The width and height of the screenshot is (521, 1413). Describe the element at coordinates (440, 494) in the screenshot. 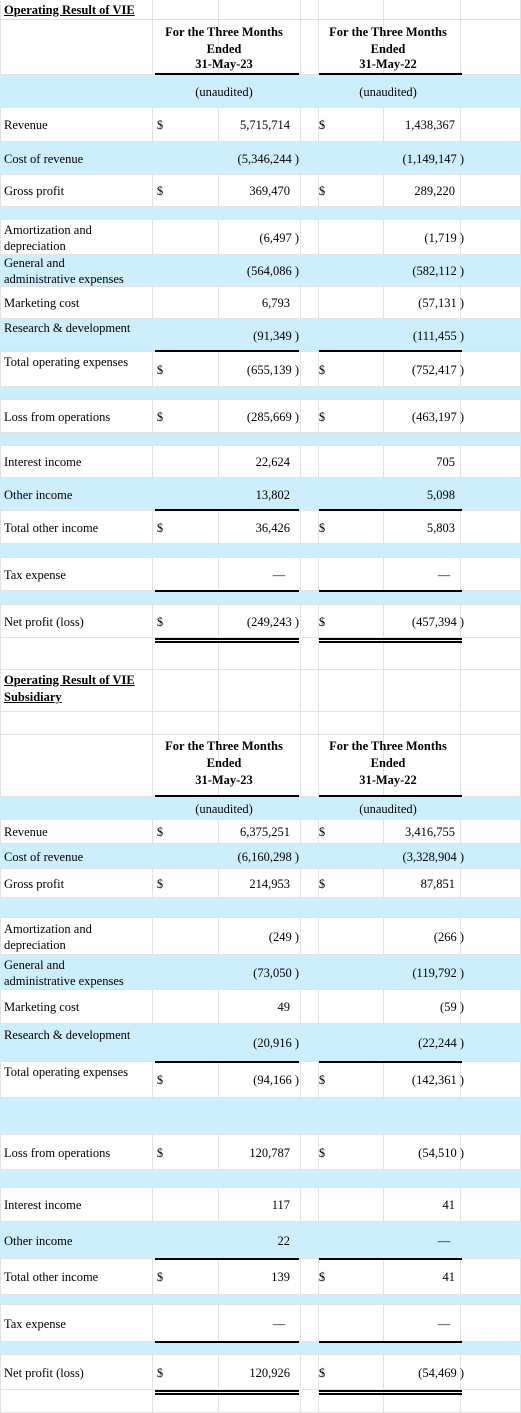

I see `cell-value: 5,098` at that location.